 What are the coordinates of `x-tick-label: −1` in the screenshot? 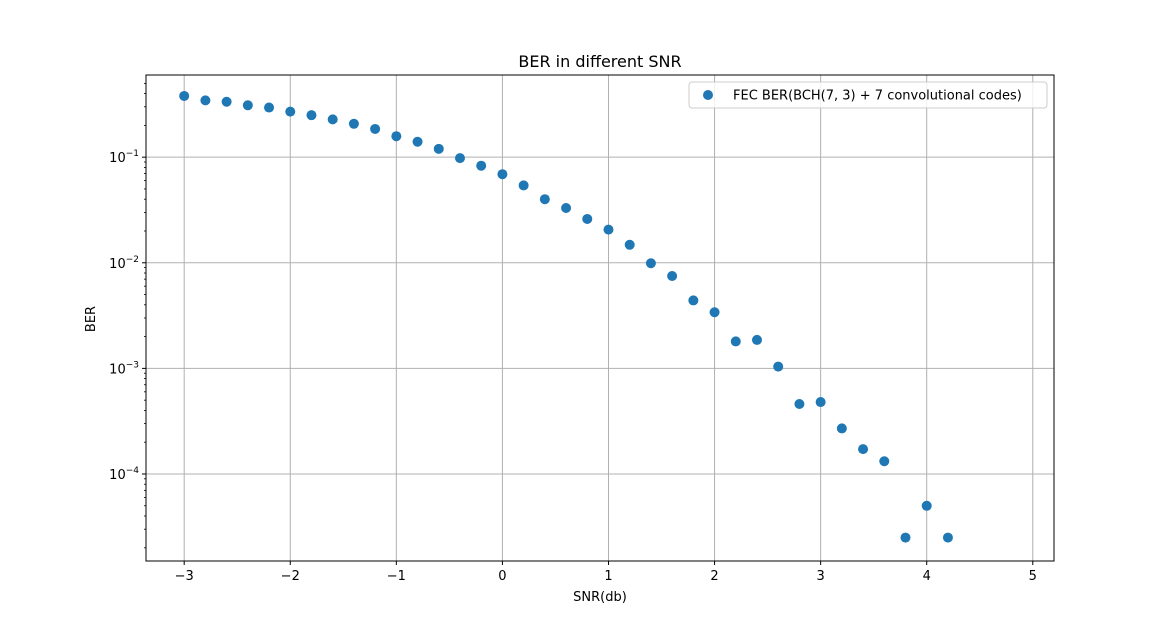 It's located at (396, 576).